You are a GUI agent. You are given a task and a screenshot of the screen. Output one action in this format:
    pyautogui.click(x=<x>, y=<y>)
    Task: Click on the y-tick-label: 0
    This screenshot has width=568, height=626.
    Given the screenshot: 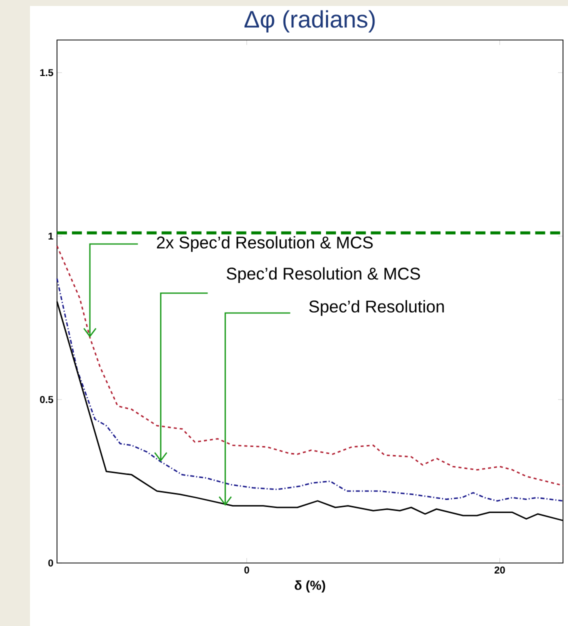 What is the action you would take?
    pyautogui.click(x=51, y=563)
    